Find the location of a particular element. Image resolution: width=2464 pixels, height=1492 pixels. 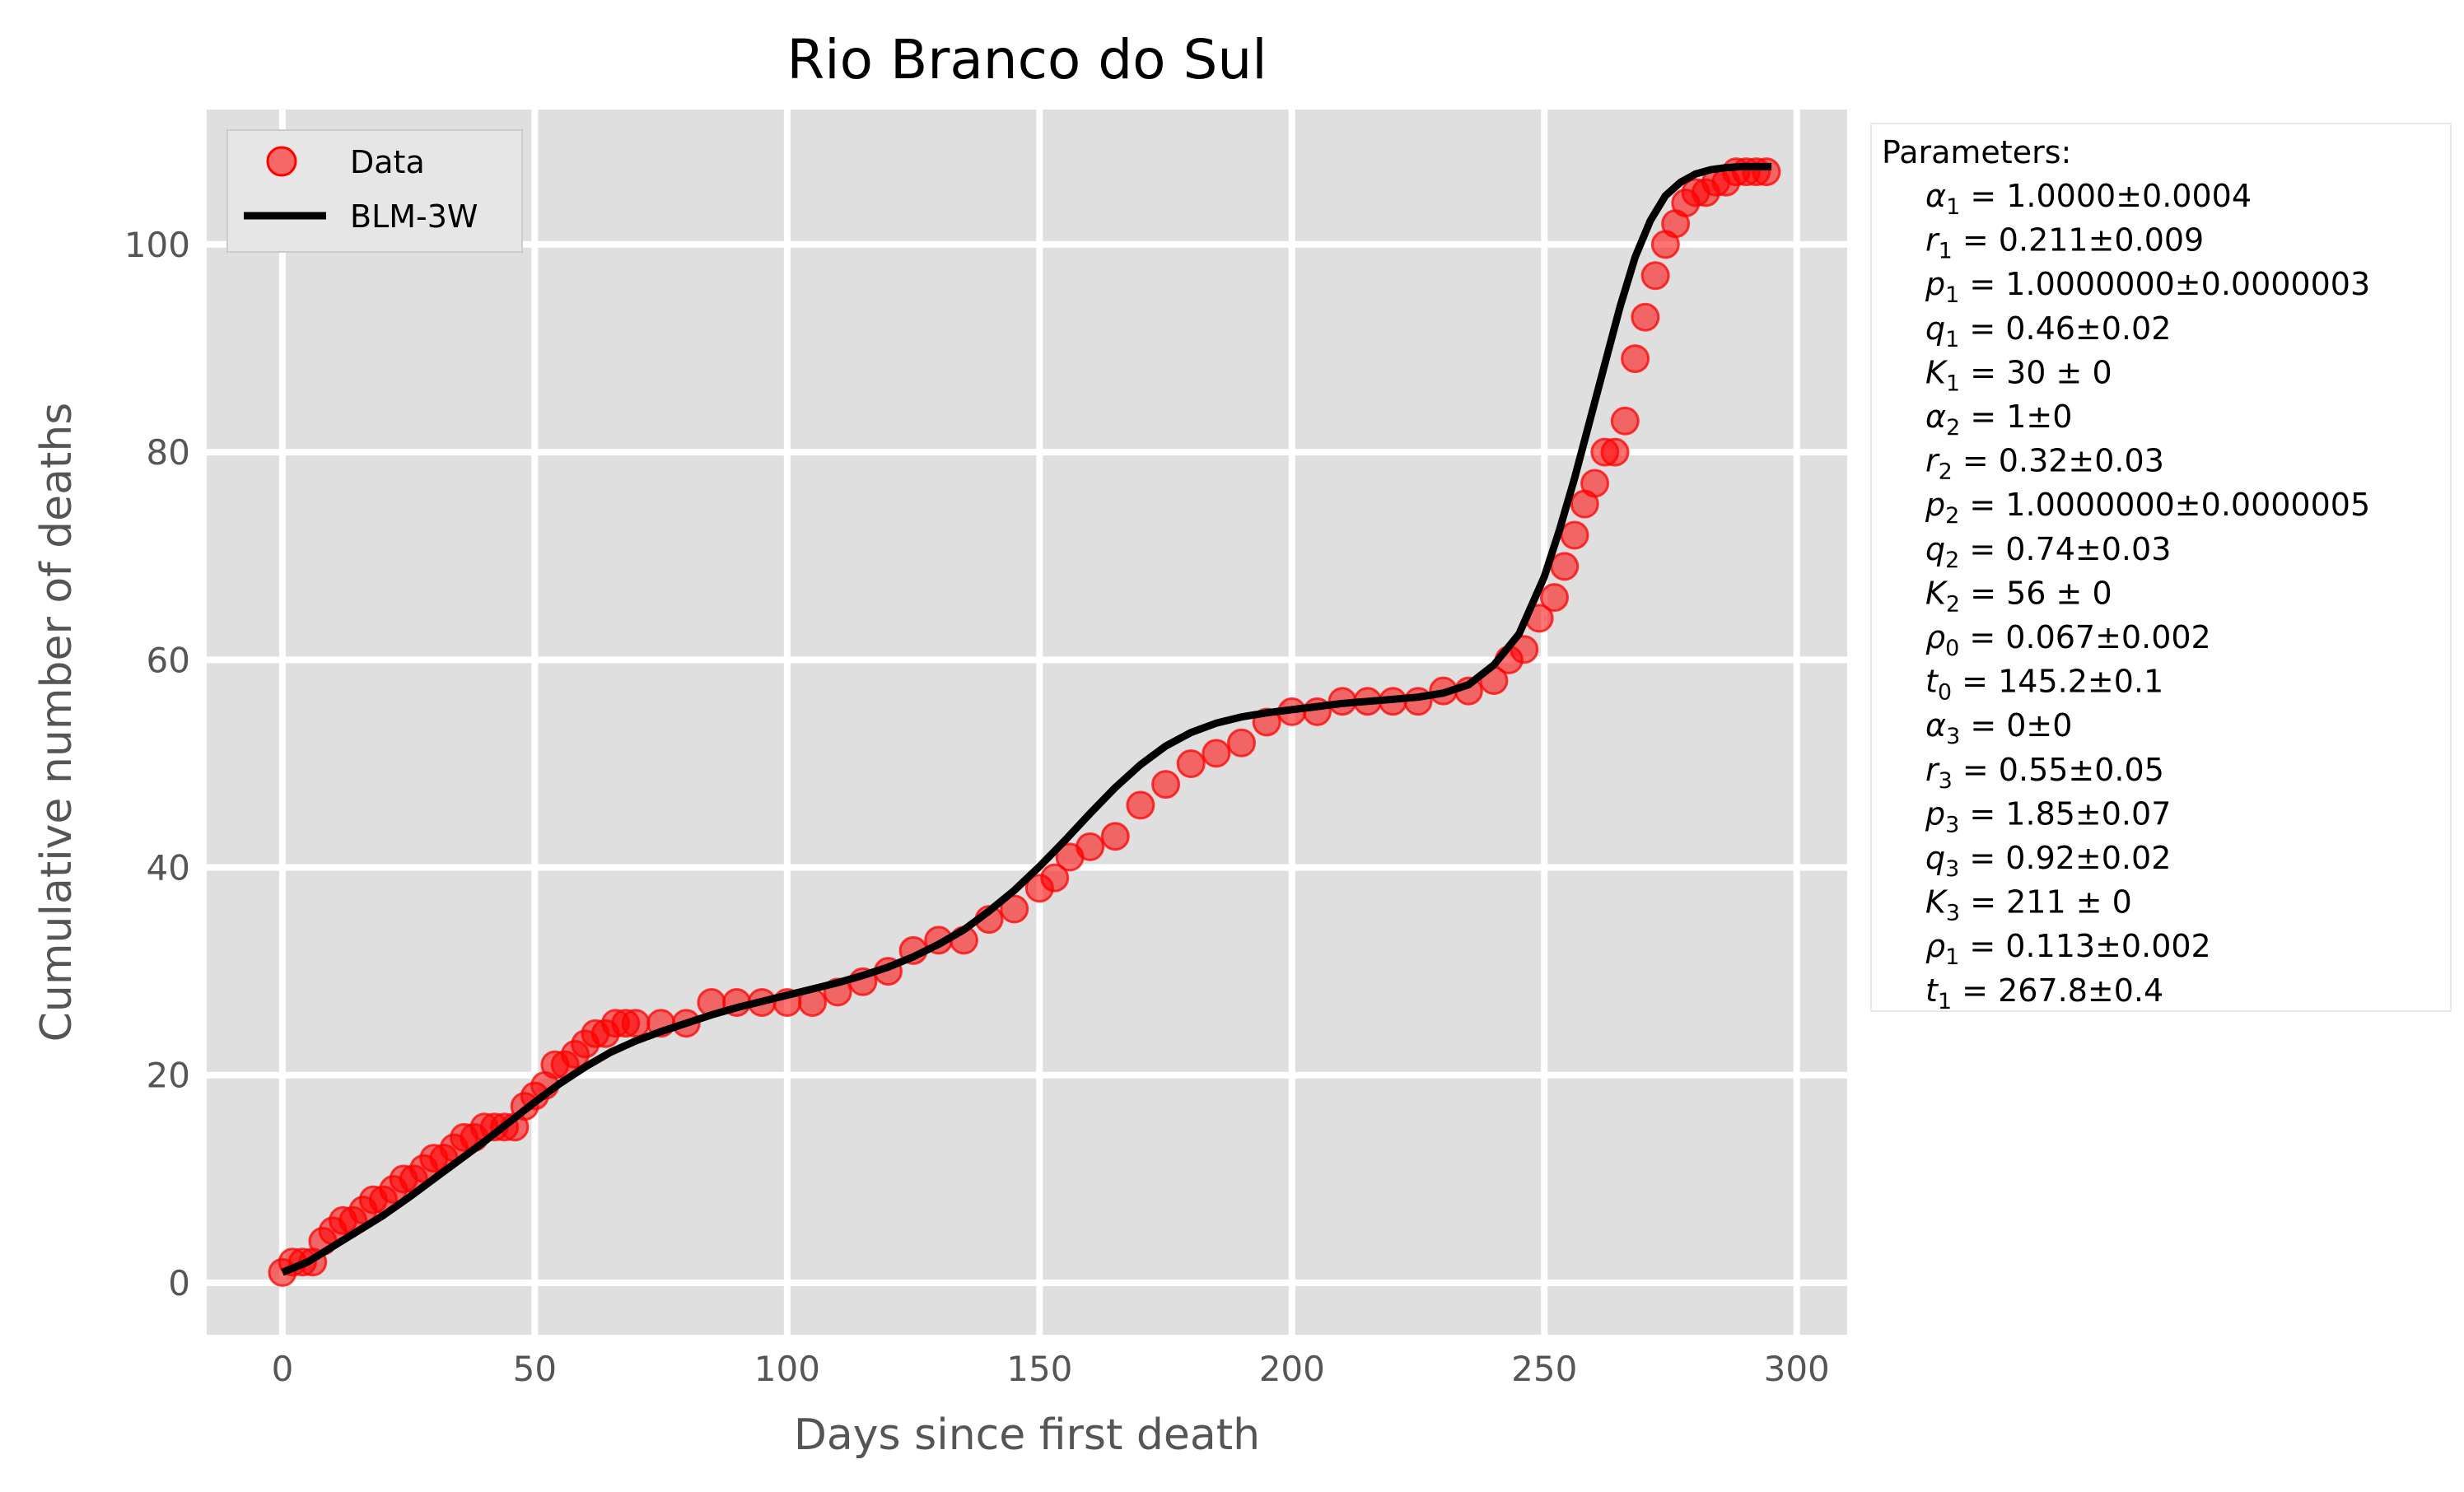

parameter-line: t1 = 267.8±0.4 is located at coordinates (2044, 993).